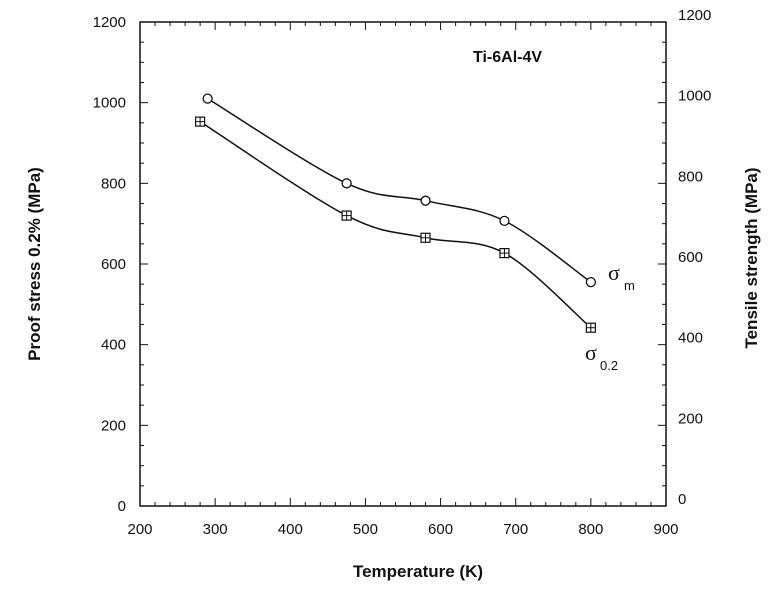 This screenshot has width=770, height=591. Describe the element at coordinates (614, 272) in the screenshot. I see `series-label-sigma-m-main: σ` at that location.